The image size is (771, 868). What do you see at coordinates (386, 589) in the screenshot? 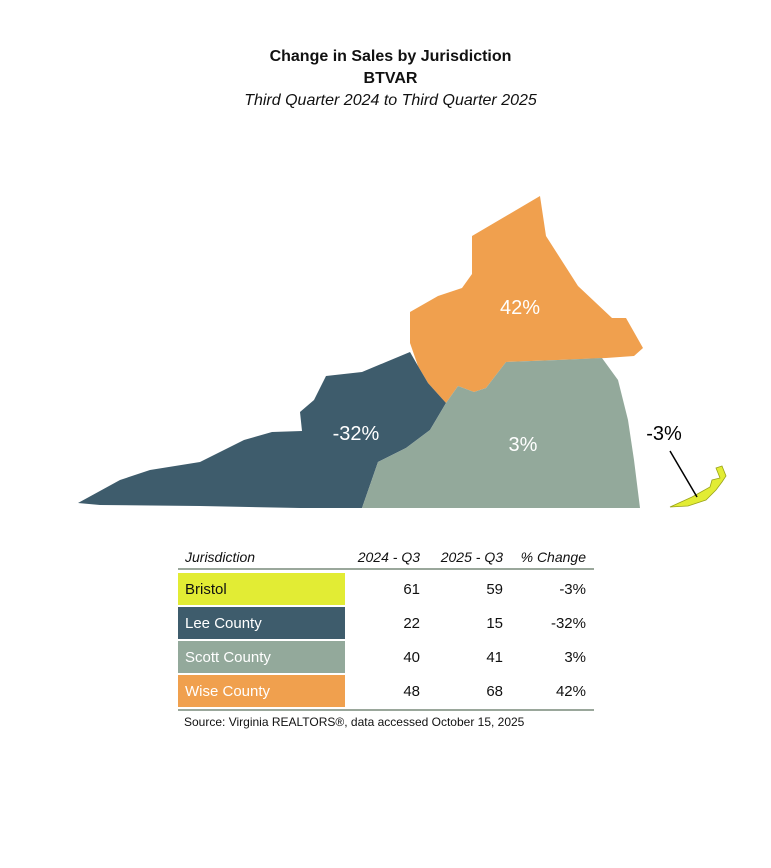
I see `table-row: Bristol 61 59 -3%` at bounding box center [386, 589].